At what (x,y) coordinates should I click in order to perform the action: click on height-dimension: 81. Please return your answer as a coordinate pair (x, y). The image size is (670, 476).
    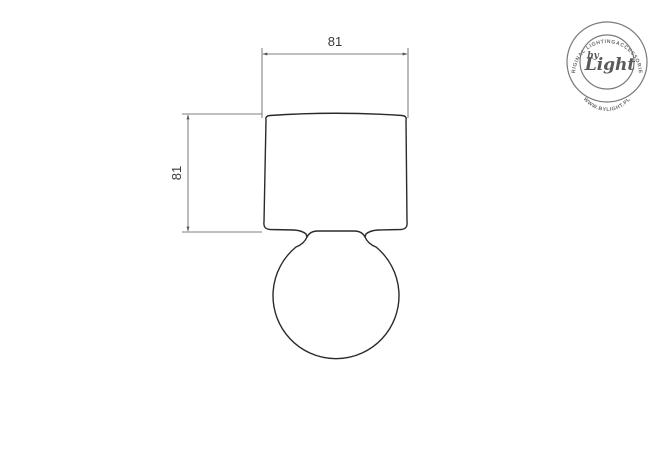
    Looking at the image, I should click on (215, 173).